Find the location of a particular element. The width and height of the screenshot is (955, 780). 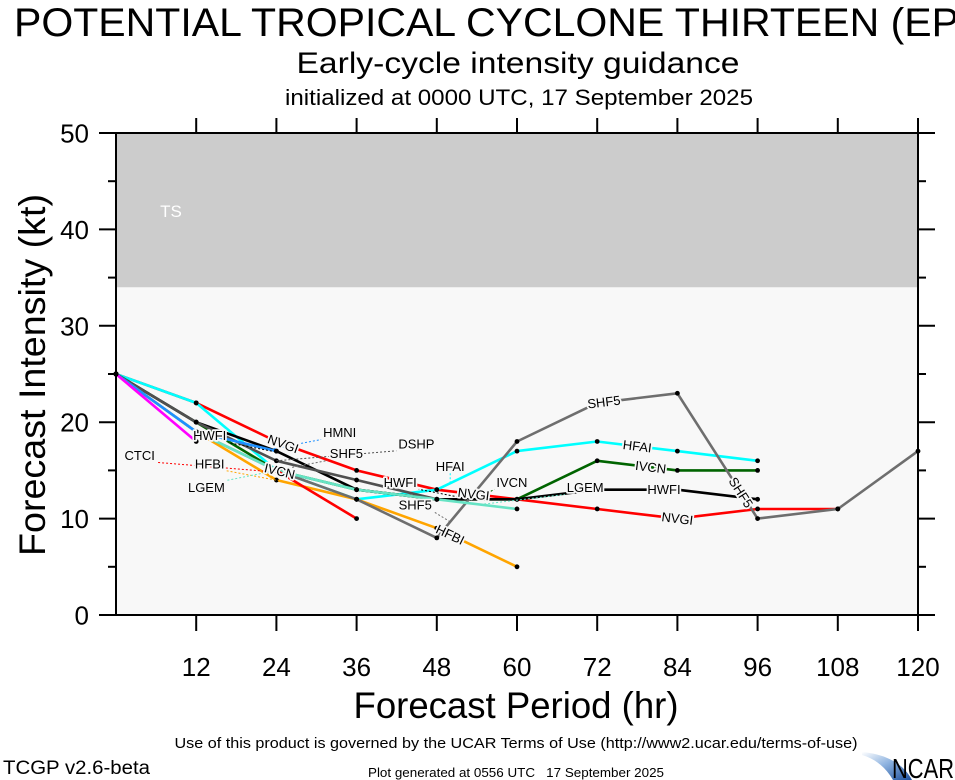

series-label-hfbi: HFBI is located at coordinates (210, 463).